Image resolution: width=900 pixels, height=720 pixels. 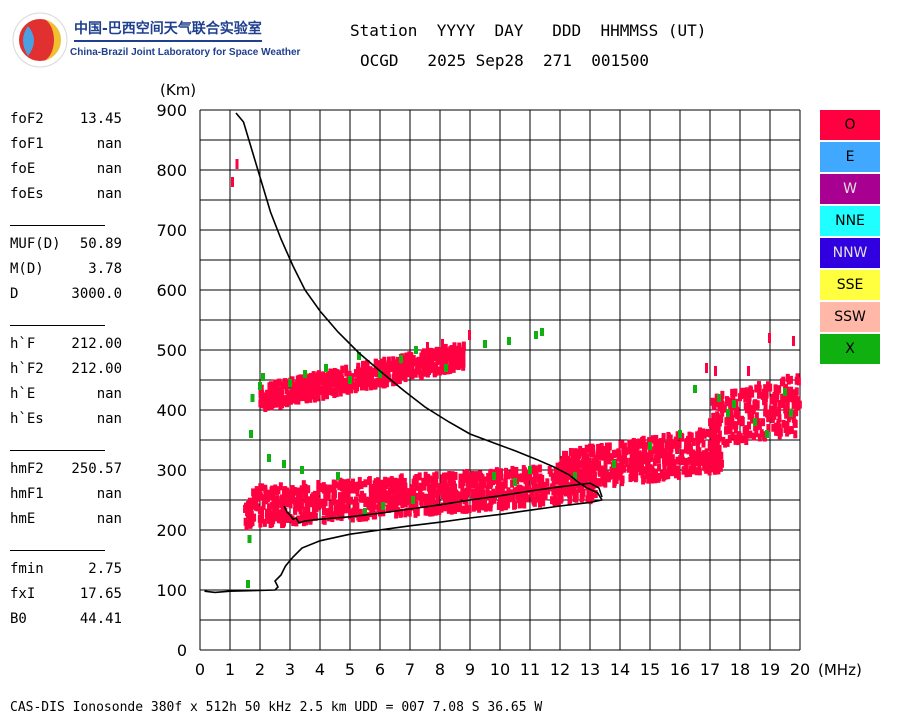 What do you see at coordinates (109, 194) in the screenshot?
I see `param-value: nan` at bounding box center [109, 194].